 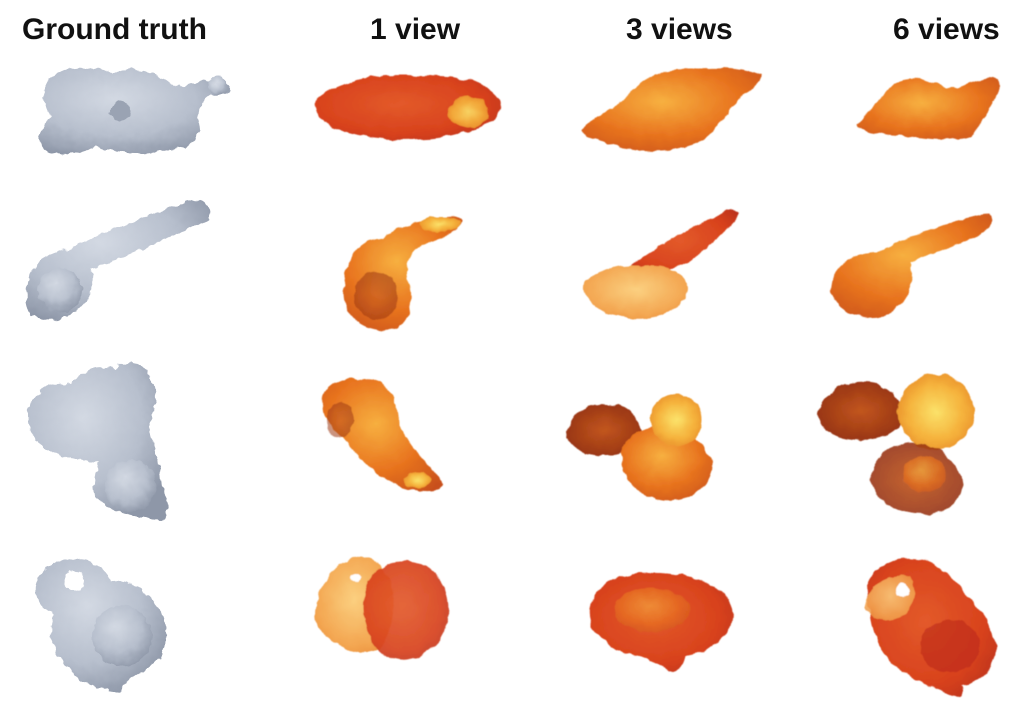 I want to click on column-header-ground-truth: Ground truth, so click(x=114, y=29).